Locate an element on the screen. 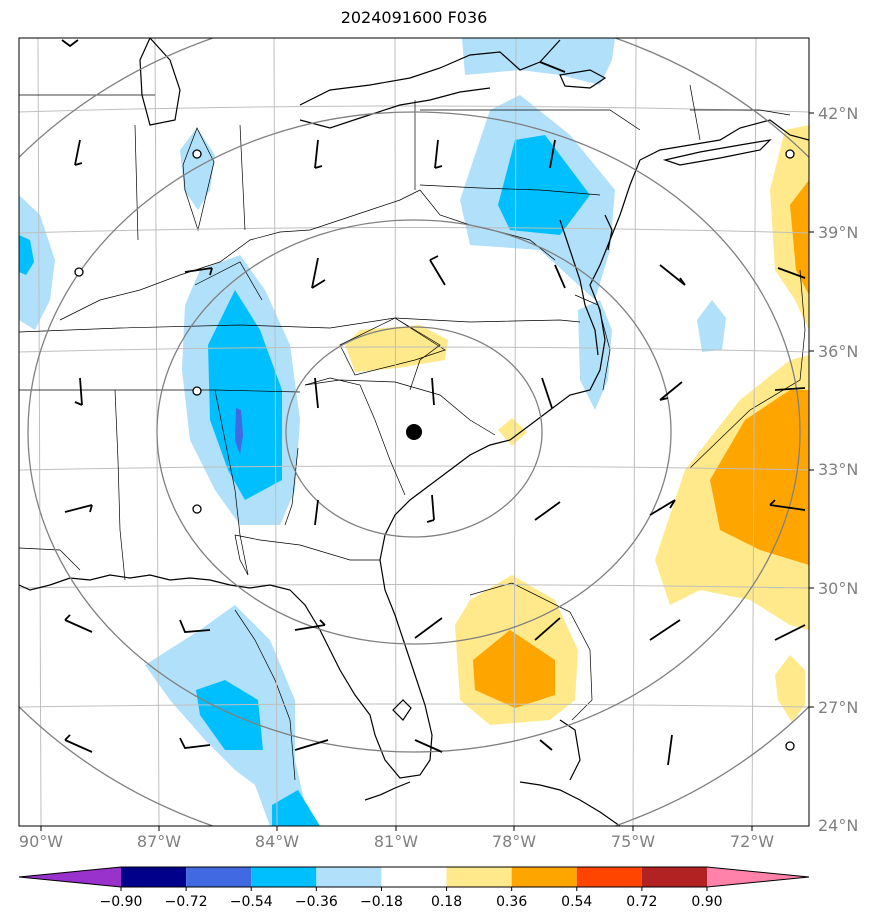 The image size is (880, 924). long-island is located at coordinates (717, 152).